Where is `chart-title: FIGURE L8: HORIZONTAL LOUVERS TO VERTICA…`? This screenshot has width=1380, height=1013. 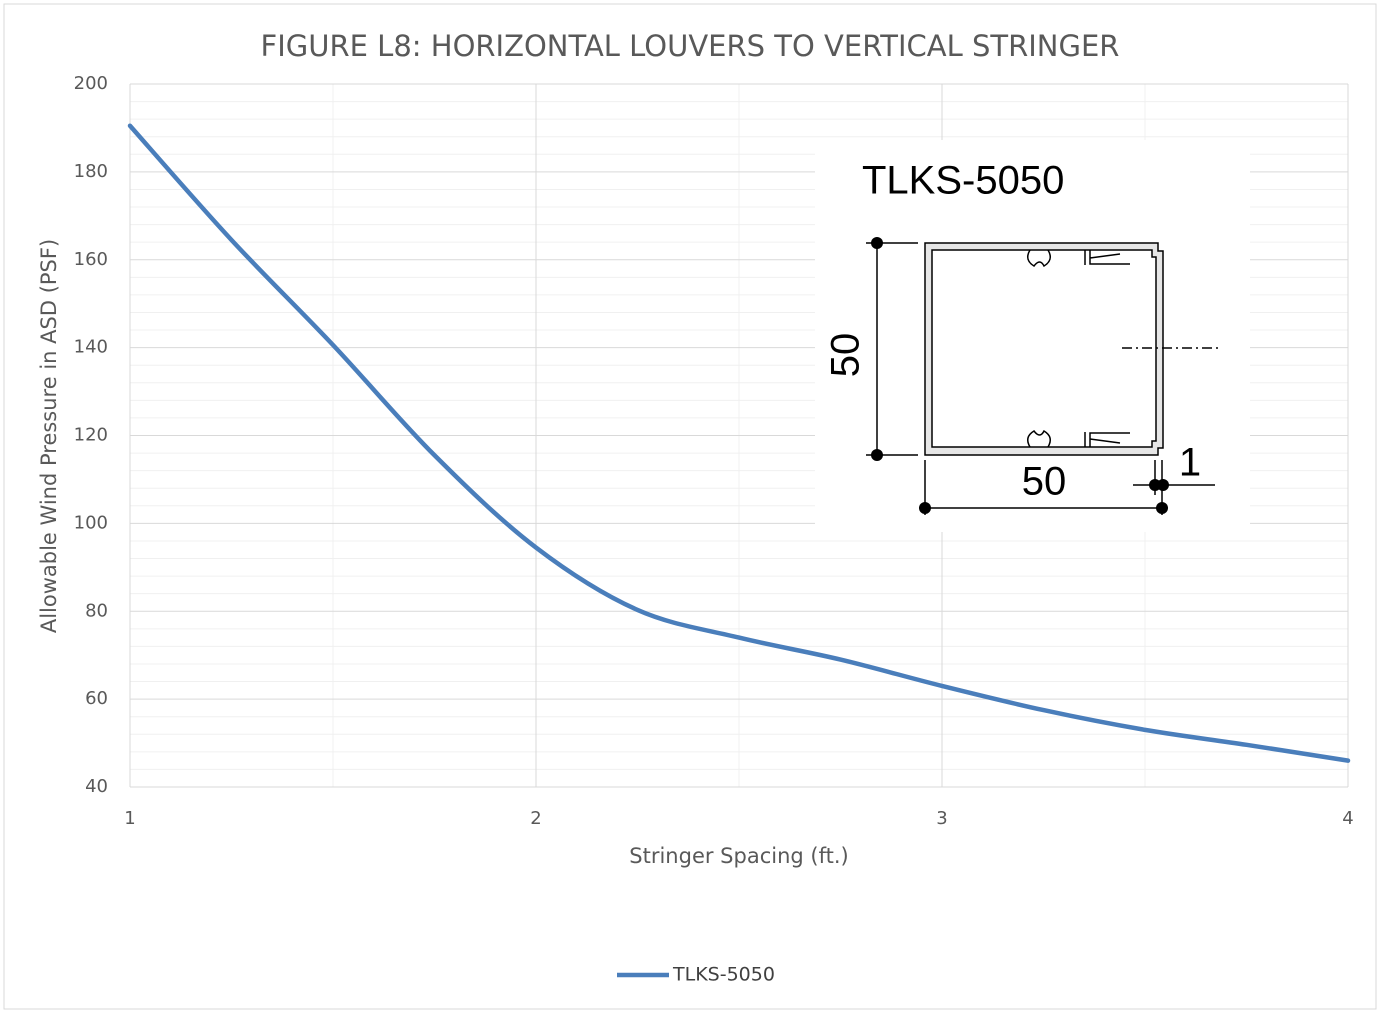 chart-title: FIGURE L8: HORIZONTAL LOUVERS TO VERTICA… is located at coordinates (690, 46).